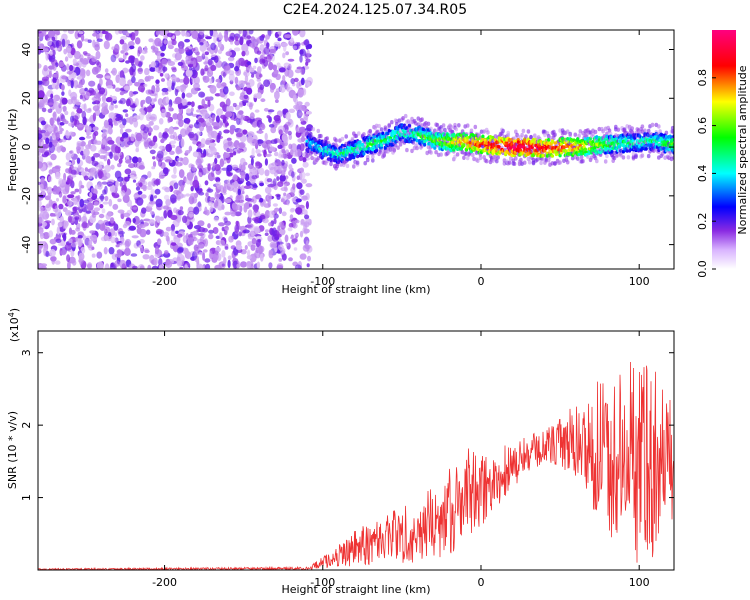 This screenshot has width=750, height=600. What do you see at coordinates (164, 281) in the screenshot?
I see `x-tick-label: -200` at bounding box center [164, 281].